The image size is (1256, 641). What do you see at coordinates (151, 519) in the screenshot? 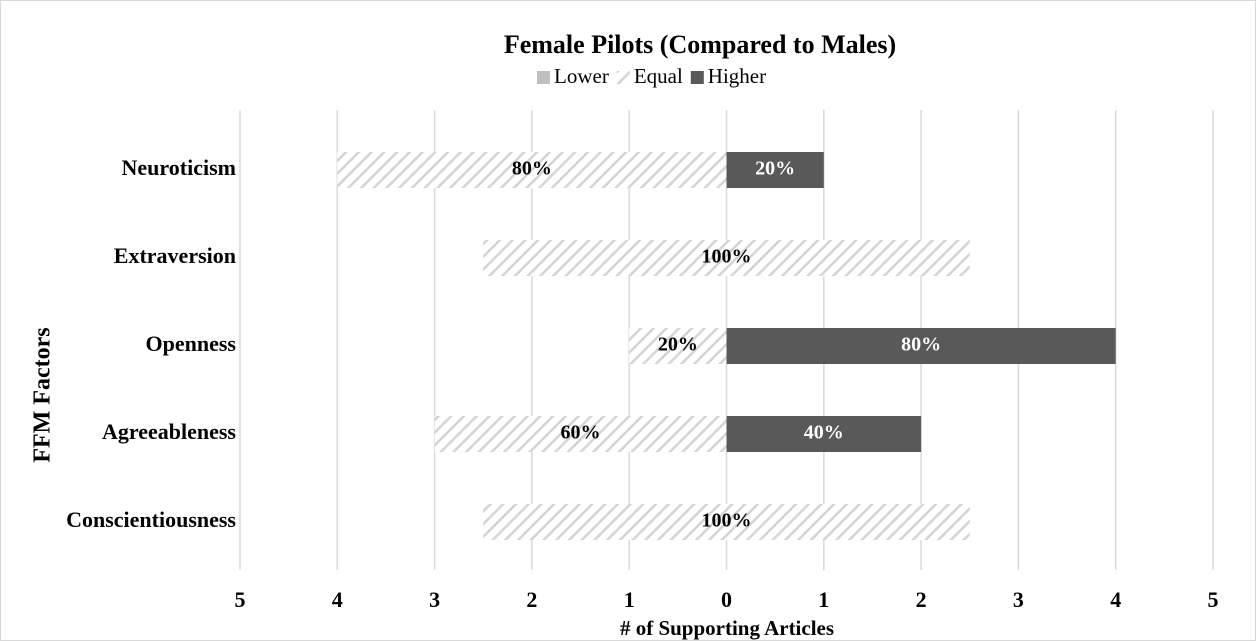
I see `y-tick-label: Conscientiousness` at bounding box center [151, 519].